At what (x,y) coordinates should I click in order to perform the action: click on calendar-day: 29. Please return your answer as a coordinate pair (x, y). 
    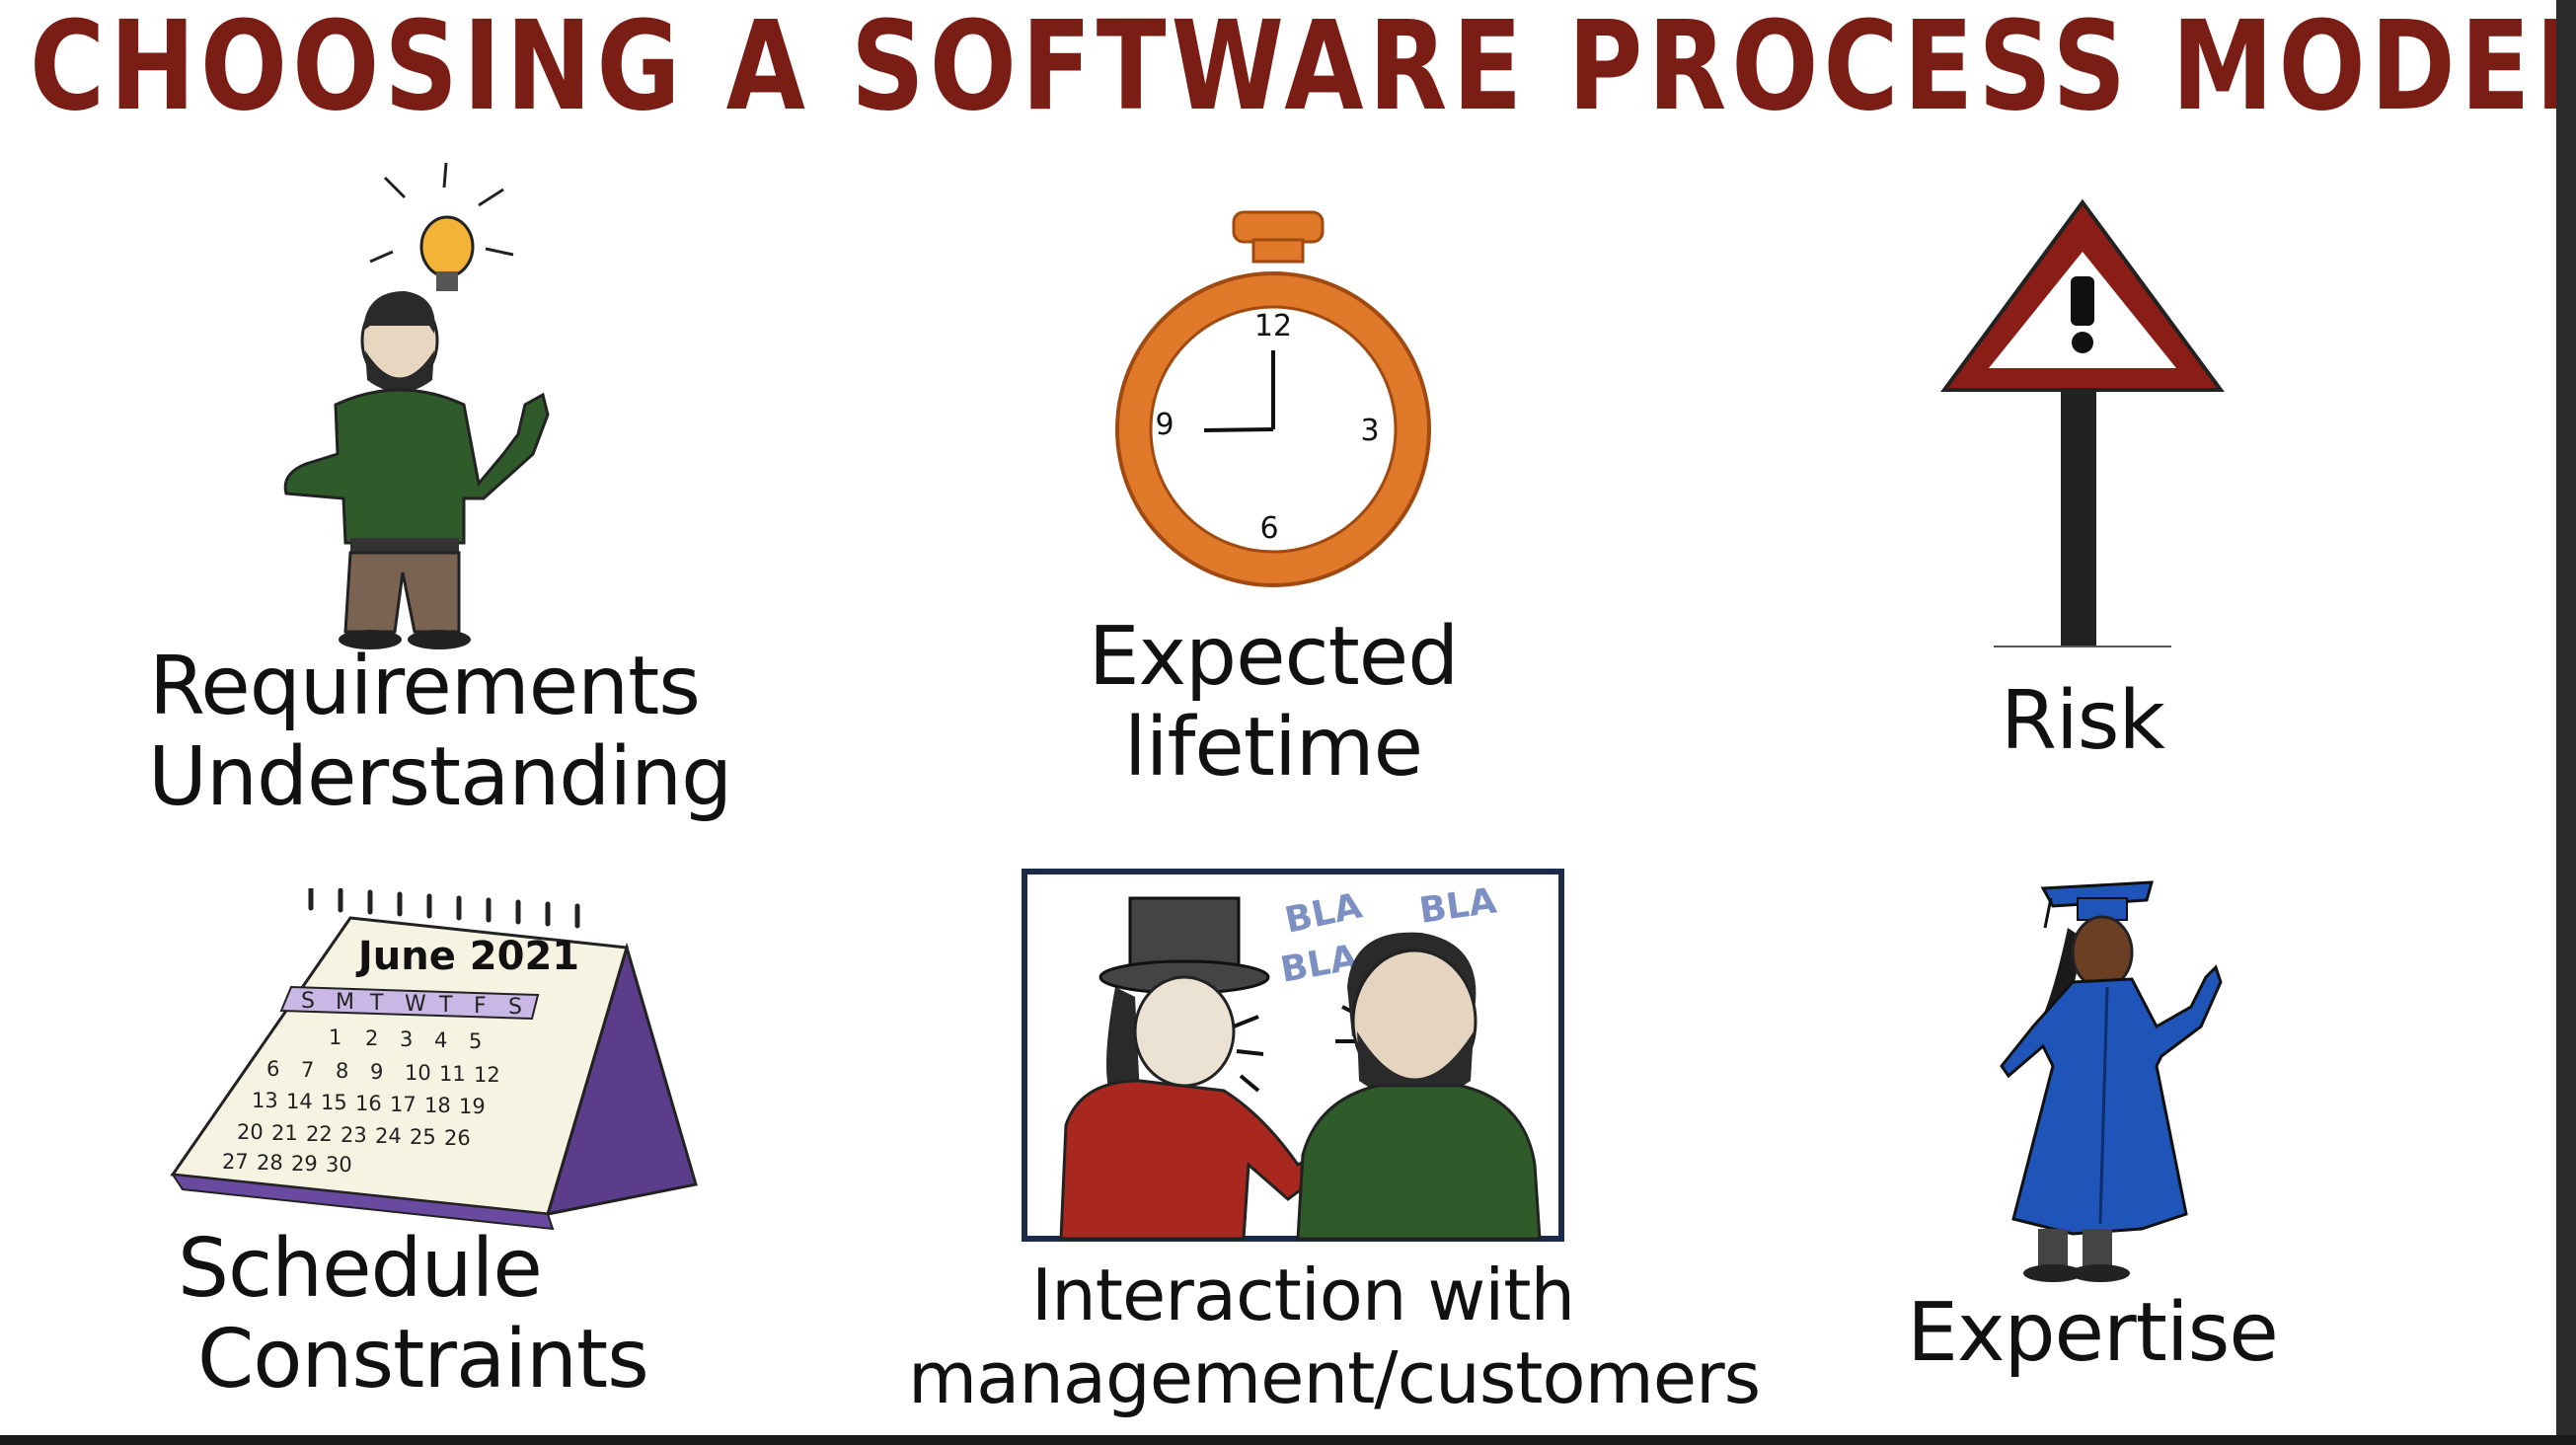
    Looking at the image, I should click on (304, 1164).